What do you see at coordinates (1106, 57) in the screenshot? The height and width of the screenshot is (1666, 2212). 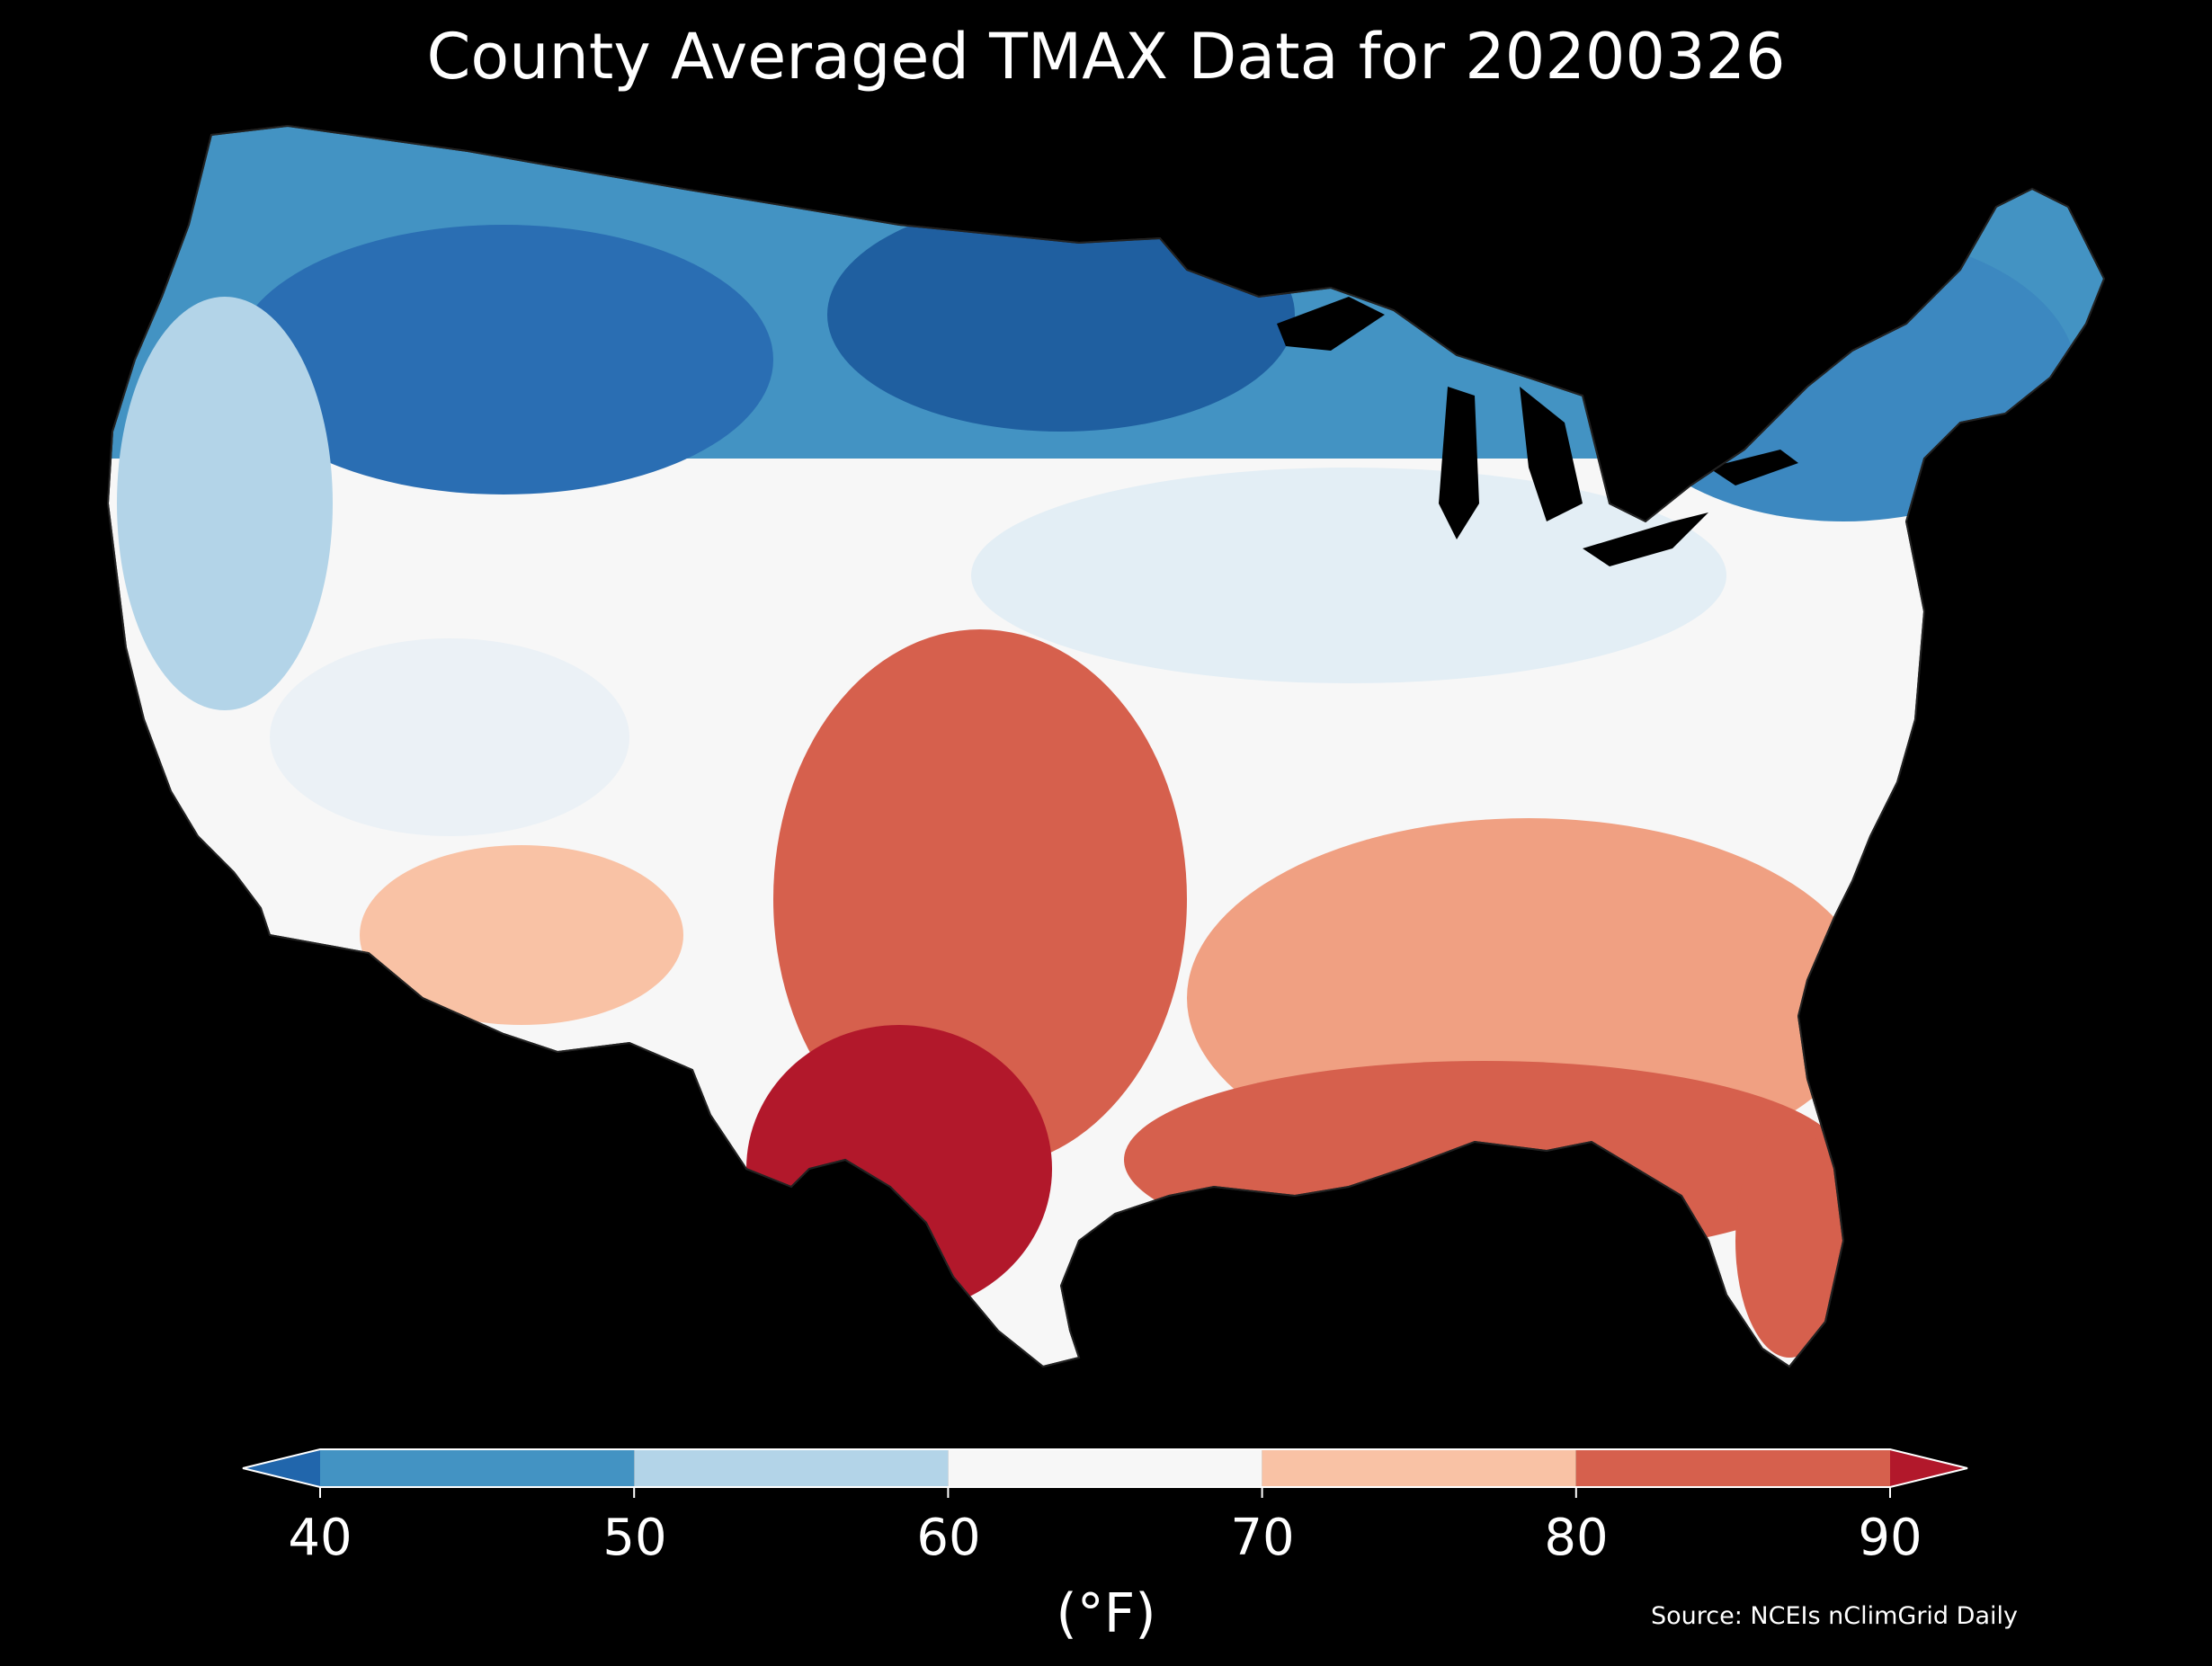 I see `map-title: County Averaged TMAX Data for 20200326` at bounding box center [1106, 57].